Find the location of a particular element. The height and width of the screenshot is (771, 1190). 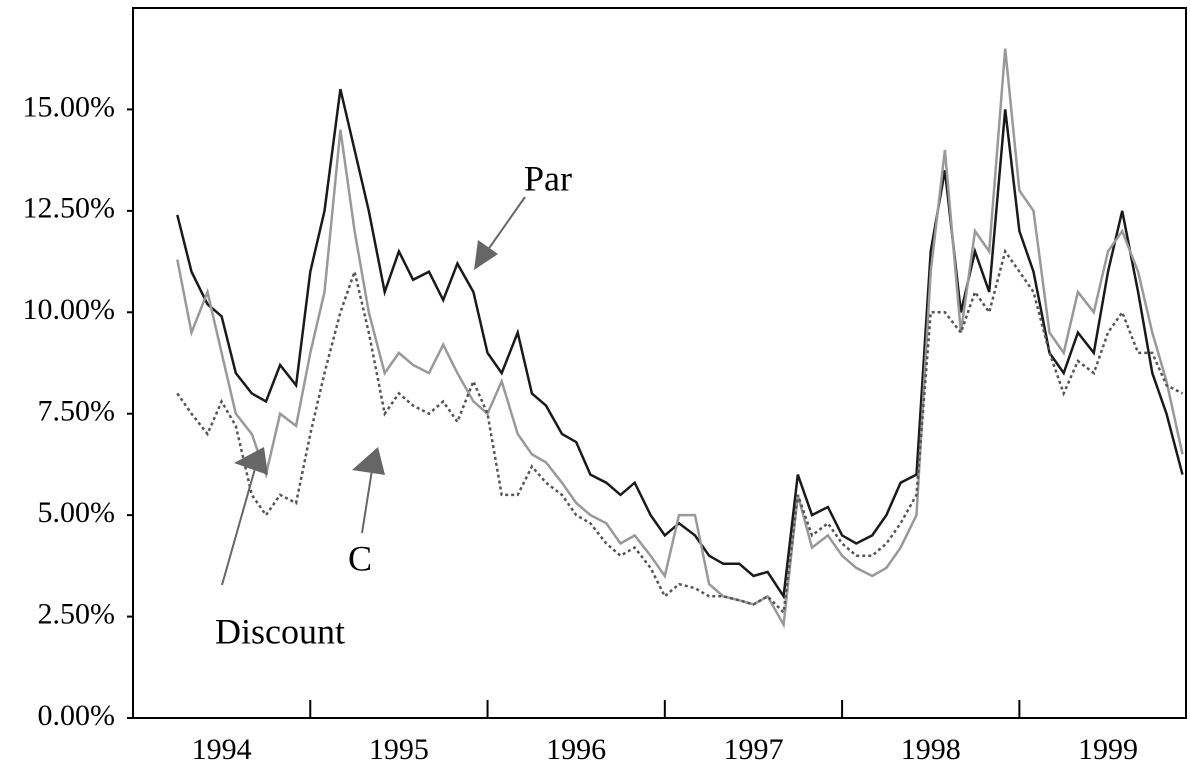

y-tick-label: 7.50% is located at coordinates (77, 411).